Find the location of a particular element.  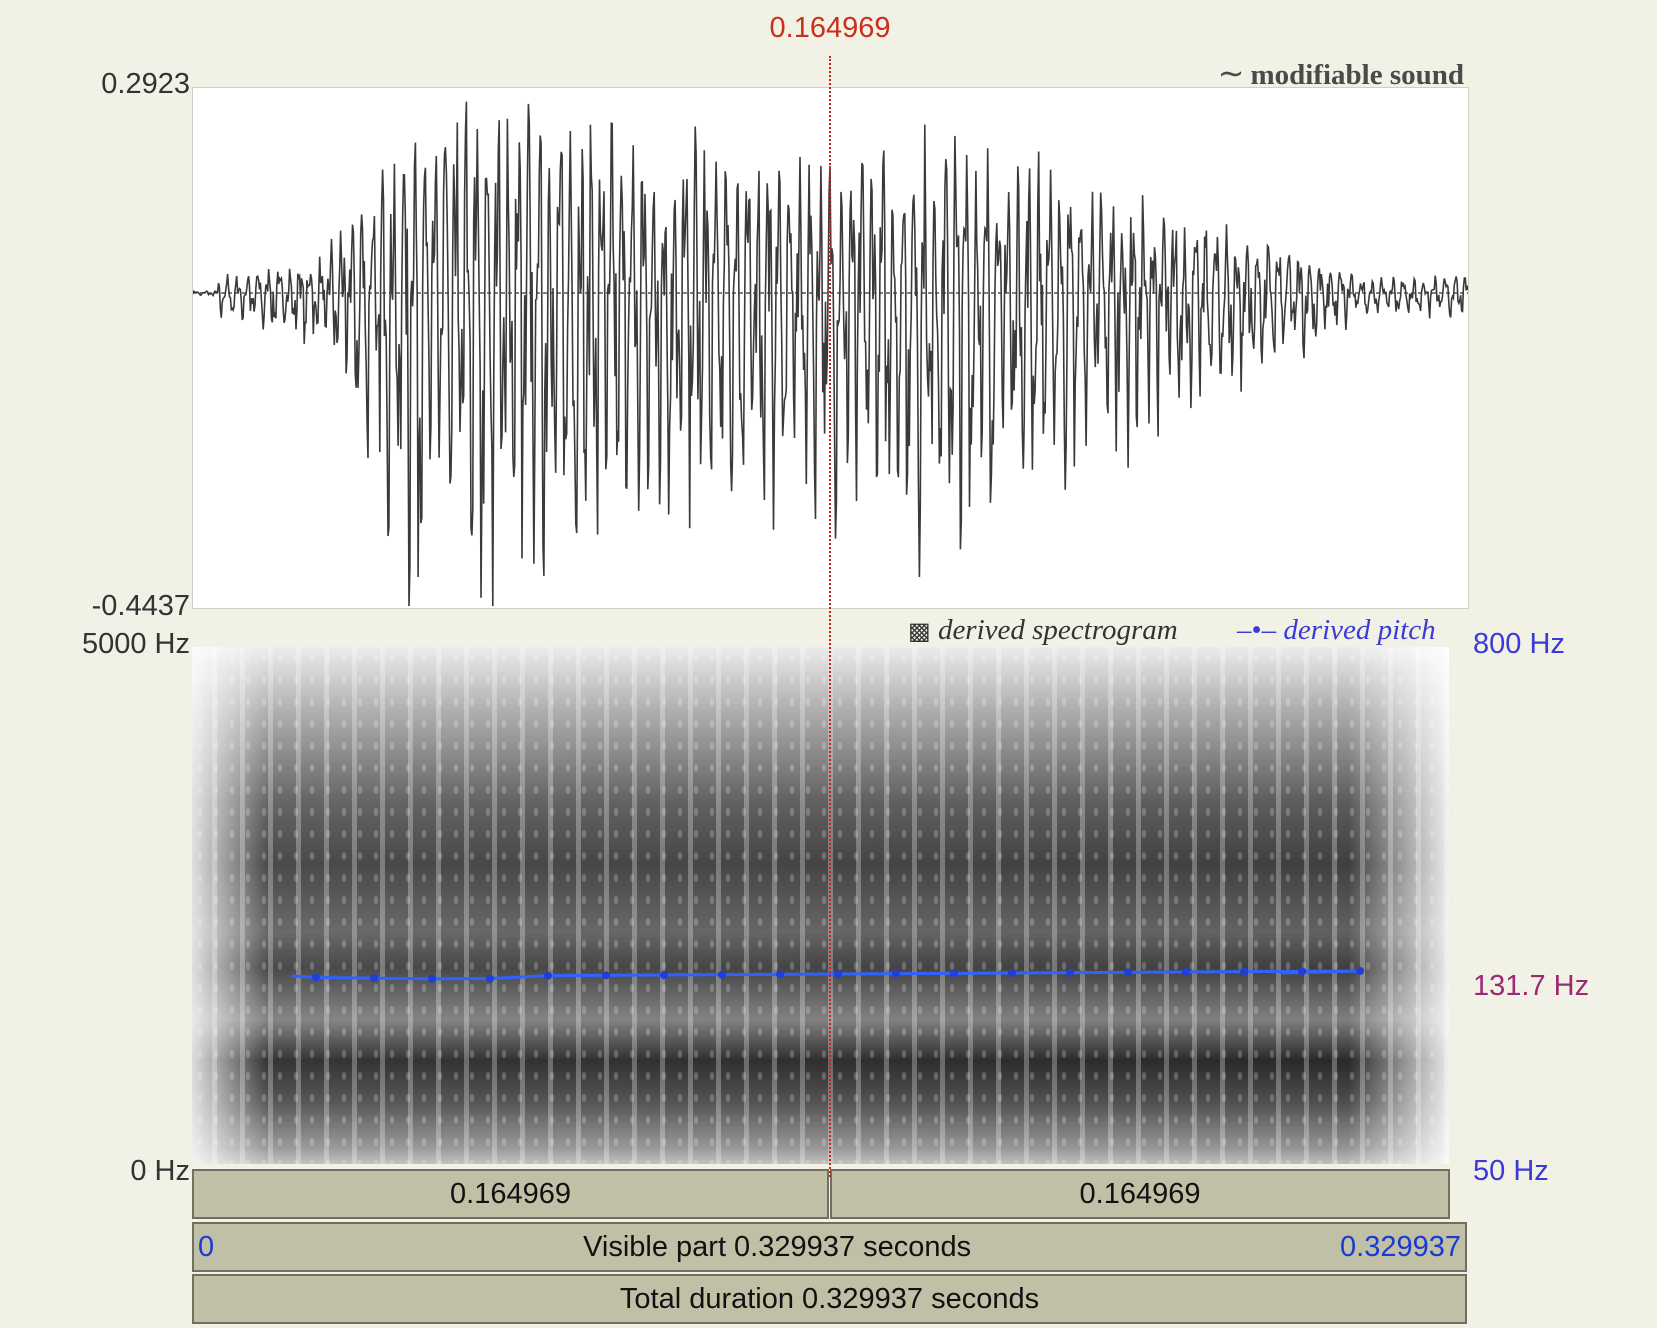

left-segment-label: 0.164969 is located at coordinates (510, 1193).